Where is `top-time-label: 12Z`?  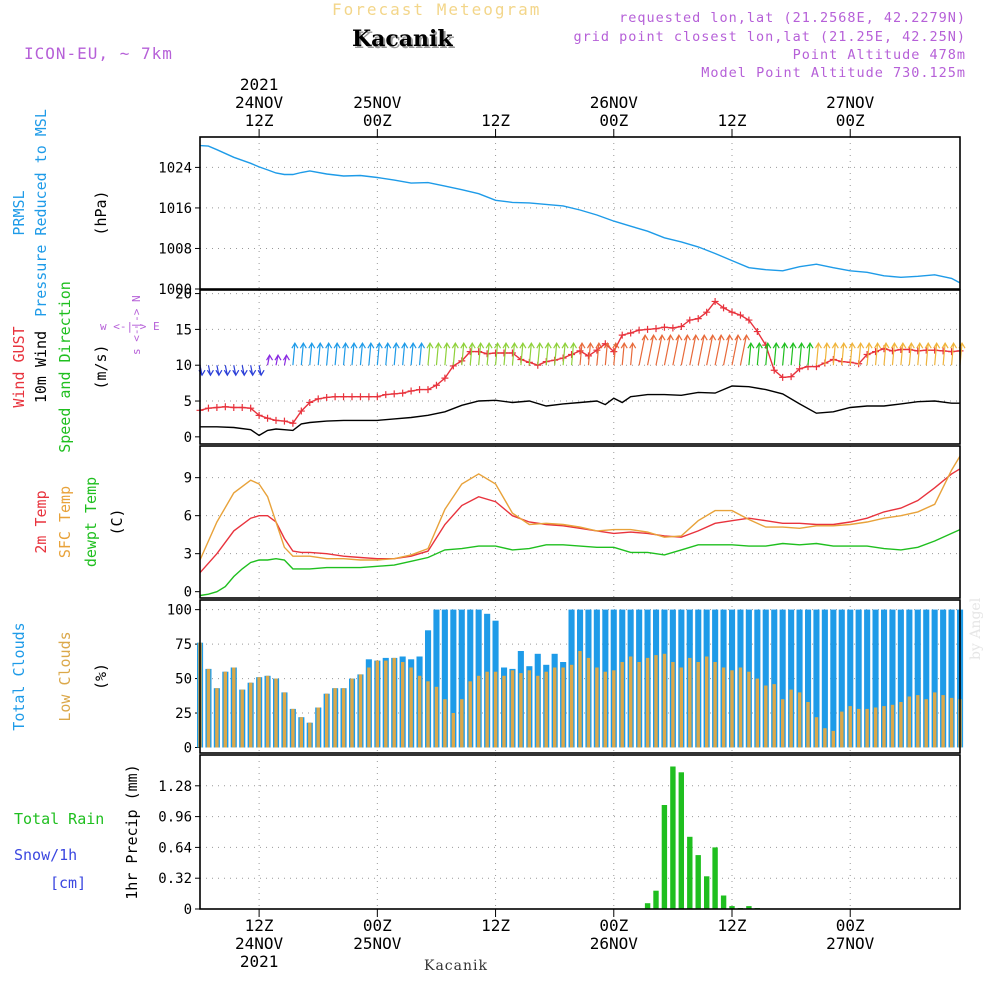
top-time-label: 12Z is located at coordinates (495, 120).